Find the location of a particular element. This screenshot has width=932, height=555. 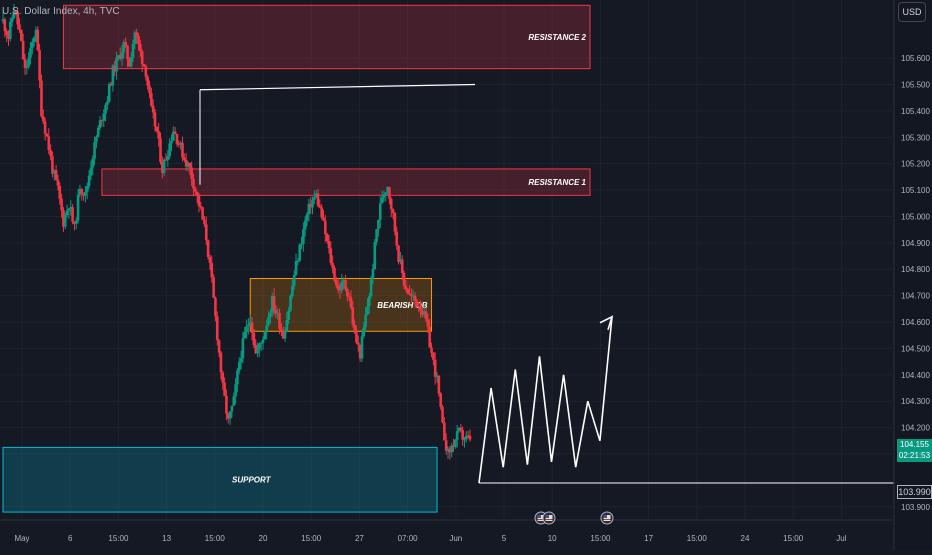

time-tick-label: May is located at coordinates (21, 538).